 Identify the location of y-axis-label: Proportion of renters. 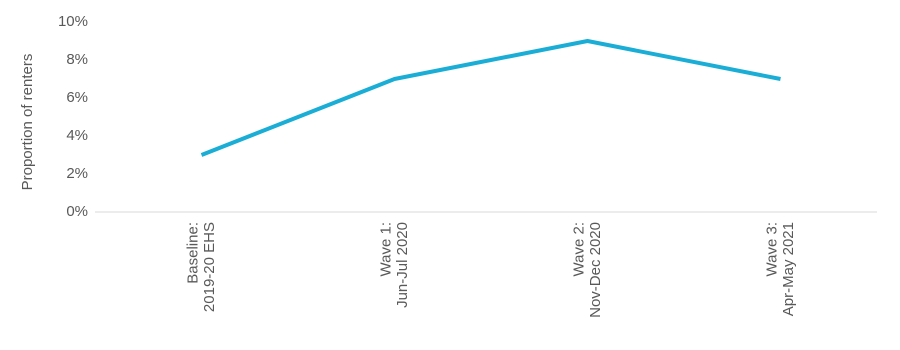
(27, 122).